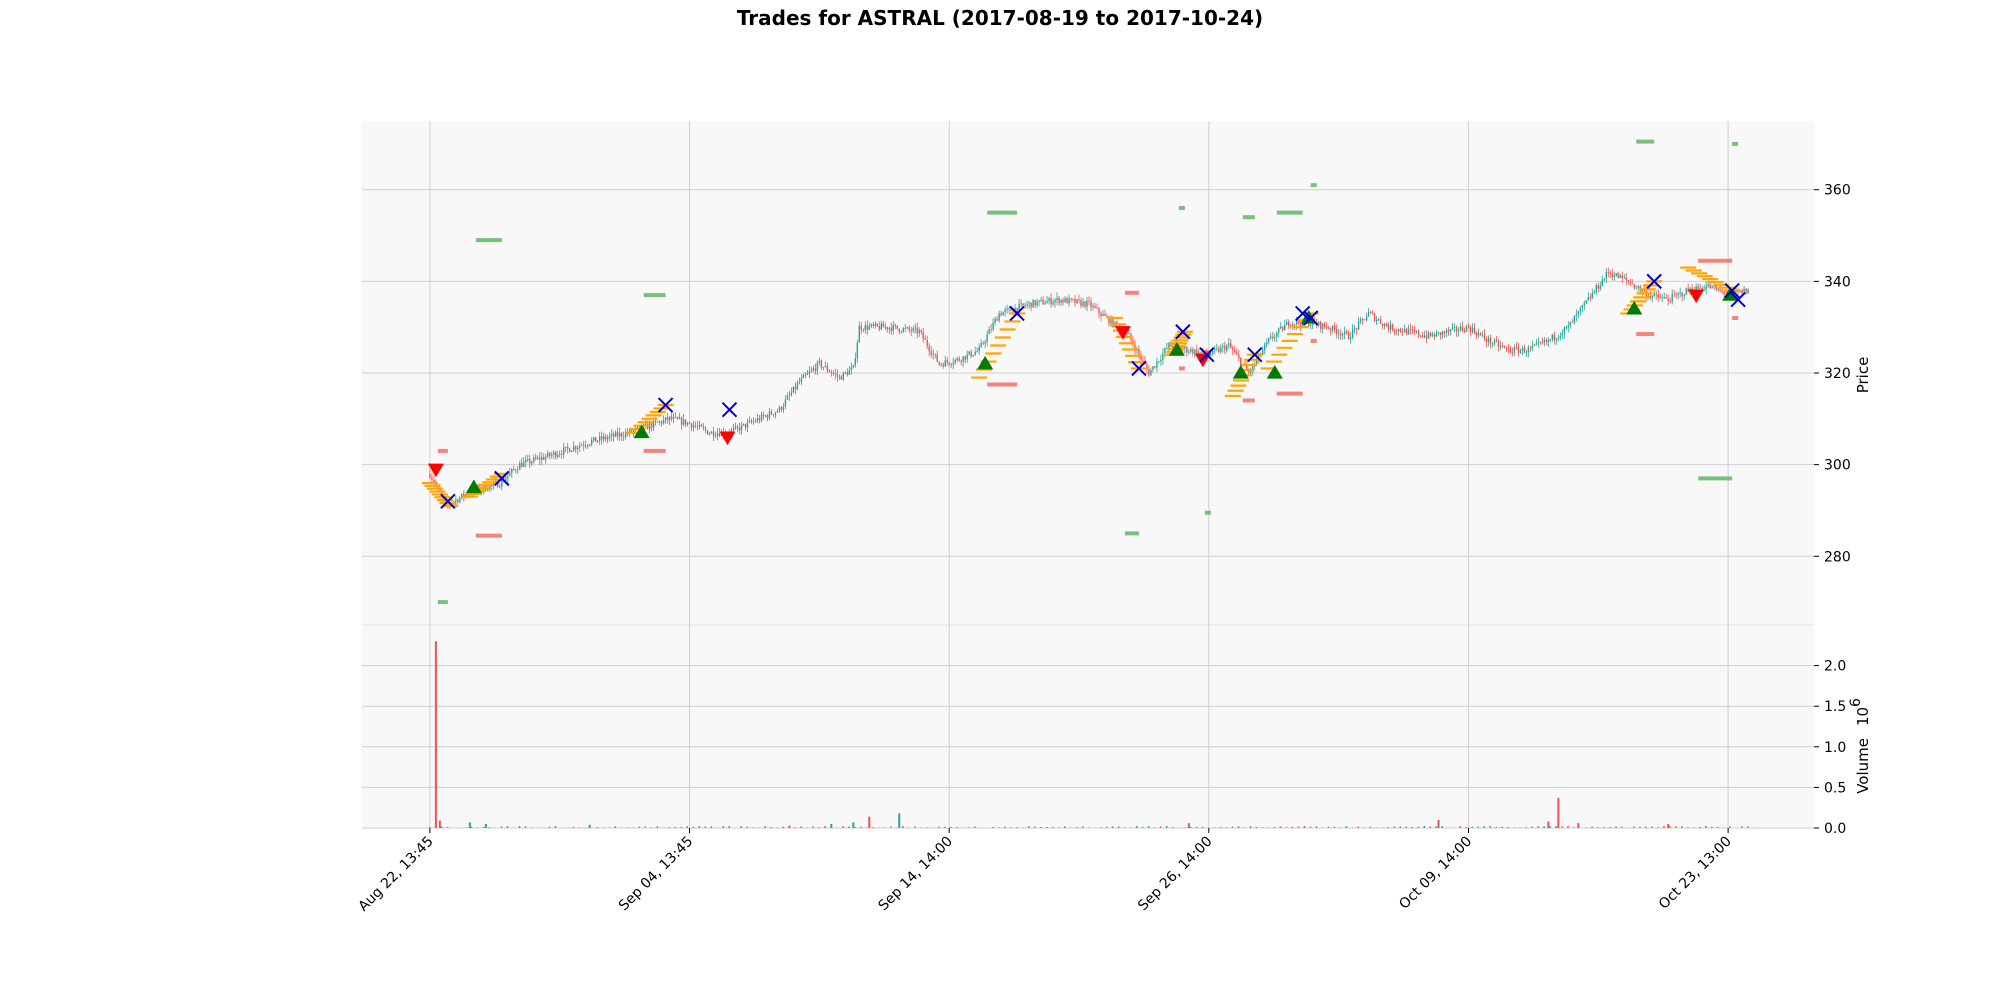 The height and width of the screenshot is (1004, 2000). Describe the element at coordinates (1863, 766) in the screenshot. I see `volume-axis-label-text: Volume` at that location.